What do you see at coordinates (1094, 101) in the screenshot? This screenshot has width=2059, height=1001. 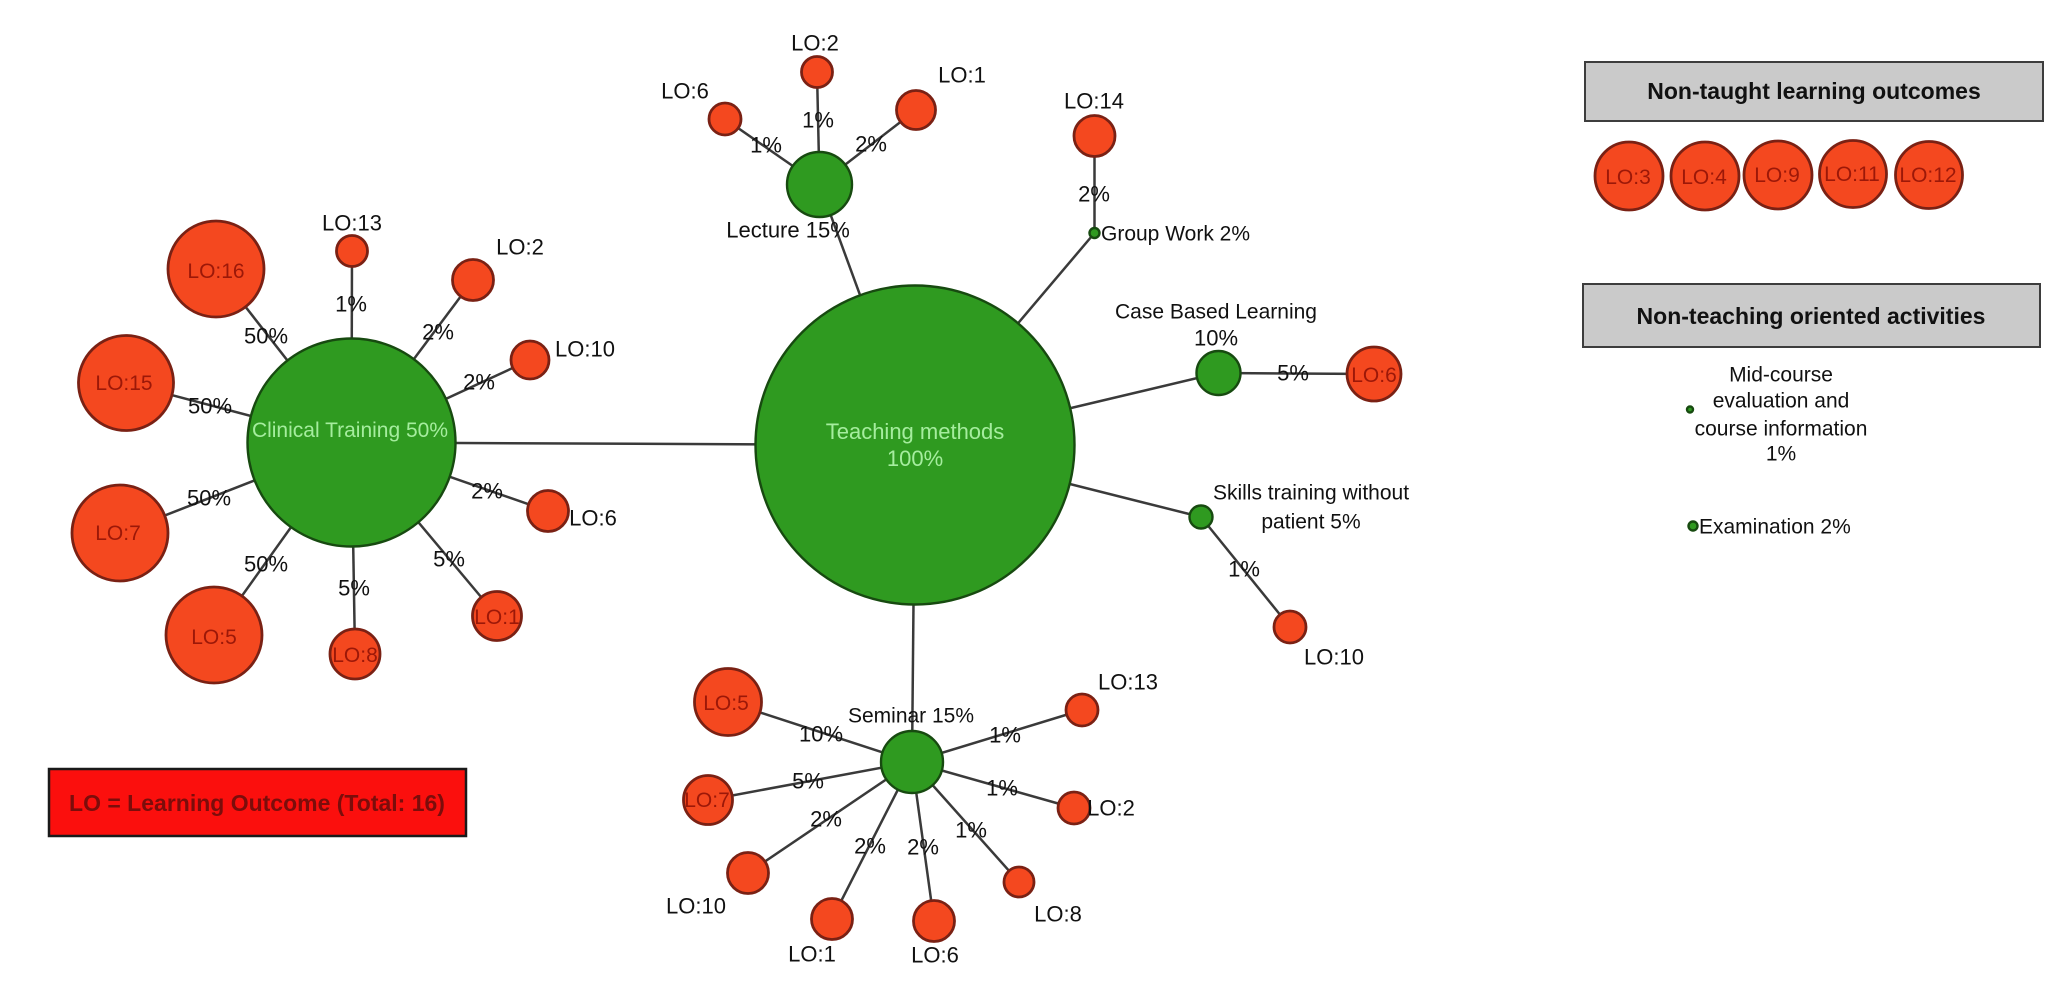 I see `svg-text: LO:14` at bounding box center [1094, 101].